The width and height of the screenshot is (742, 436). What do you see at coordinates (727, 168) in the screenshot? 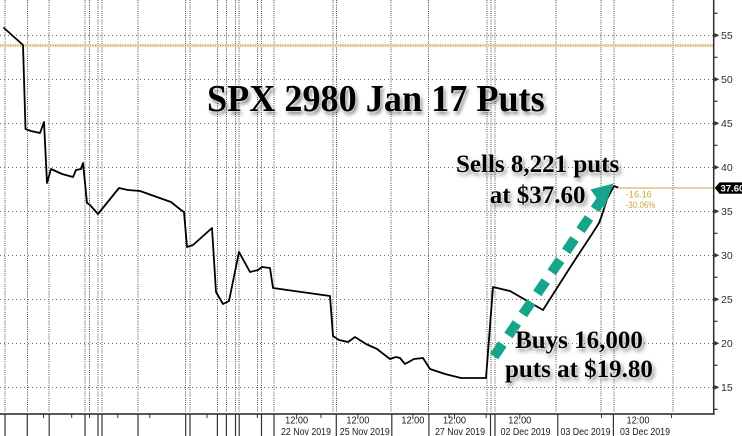
I see `svg-text: 40` at bounding box center [727, 168].